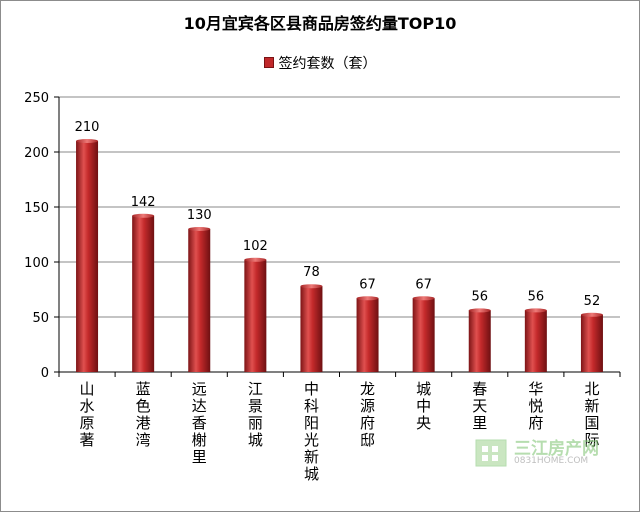 Image resolution: width=640 pixels, height=512 pixels. Describe the element at coordinates (40, 318) in the screenshot. I see `y-tick-label: 50` at that location.